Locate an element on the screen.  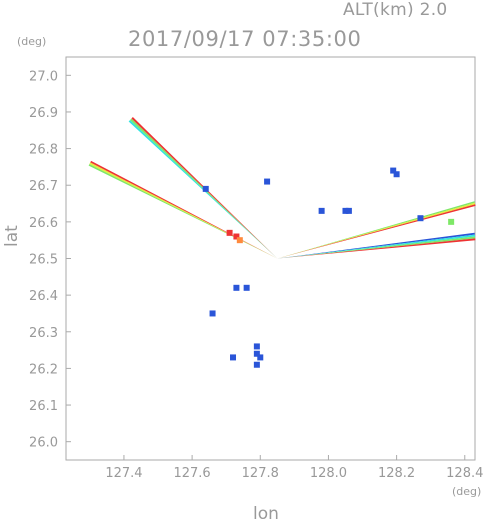
x-tick-label: 128.4 is located at coordinates (464, 473).